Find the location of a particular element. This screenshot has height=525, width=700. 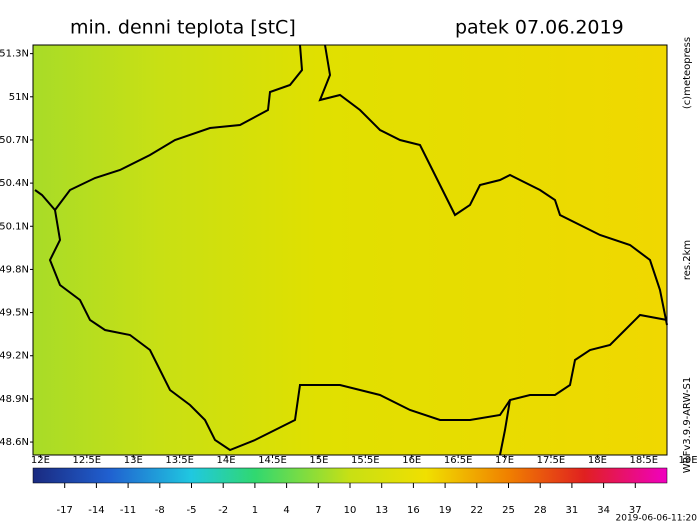

model: WRFv3.9.9-ARW-S1 is located at coordinates (687, 425).